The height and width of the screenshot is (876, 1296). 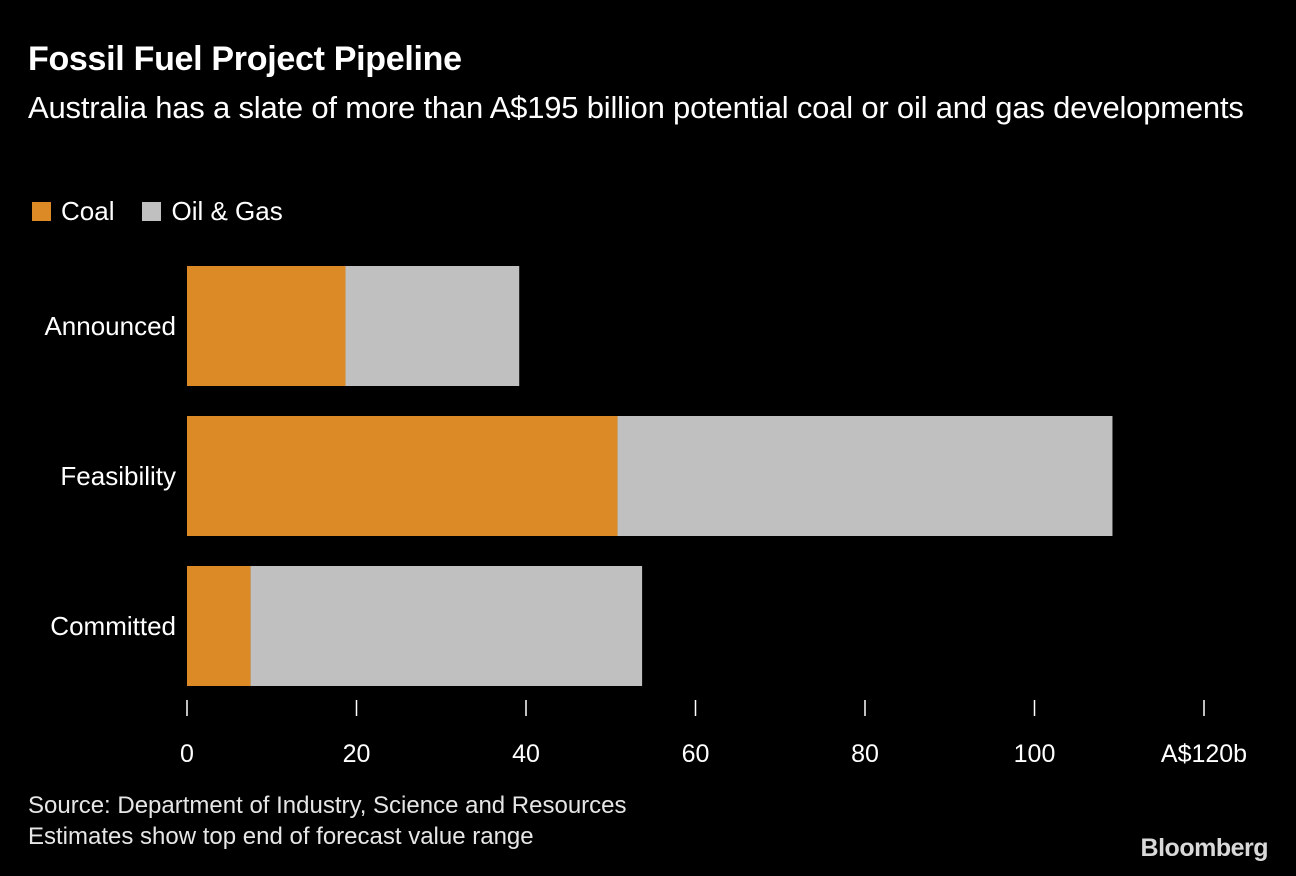 I want to click on bar-committed-coal, so click(x=219, y=626).